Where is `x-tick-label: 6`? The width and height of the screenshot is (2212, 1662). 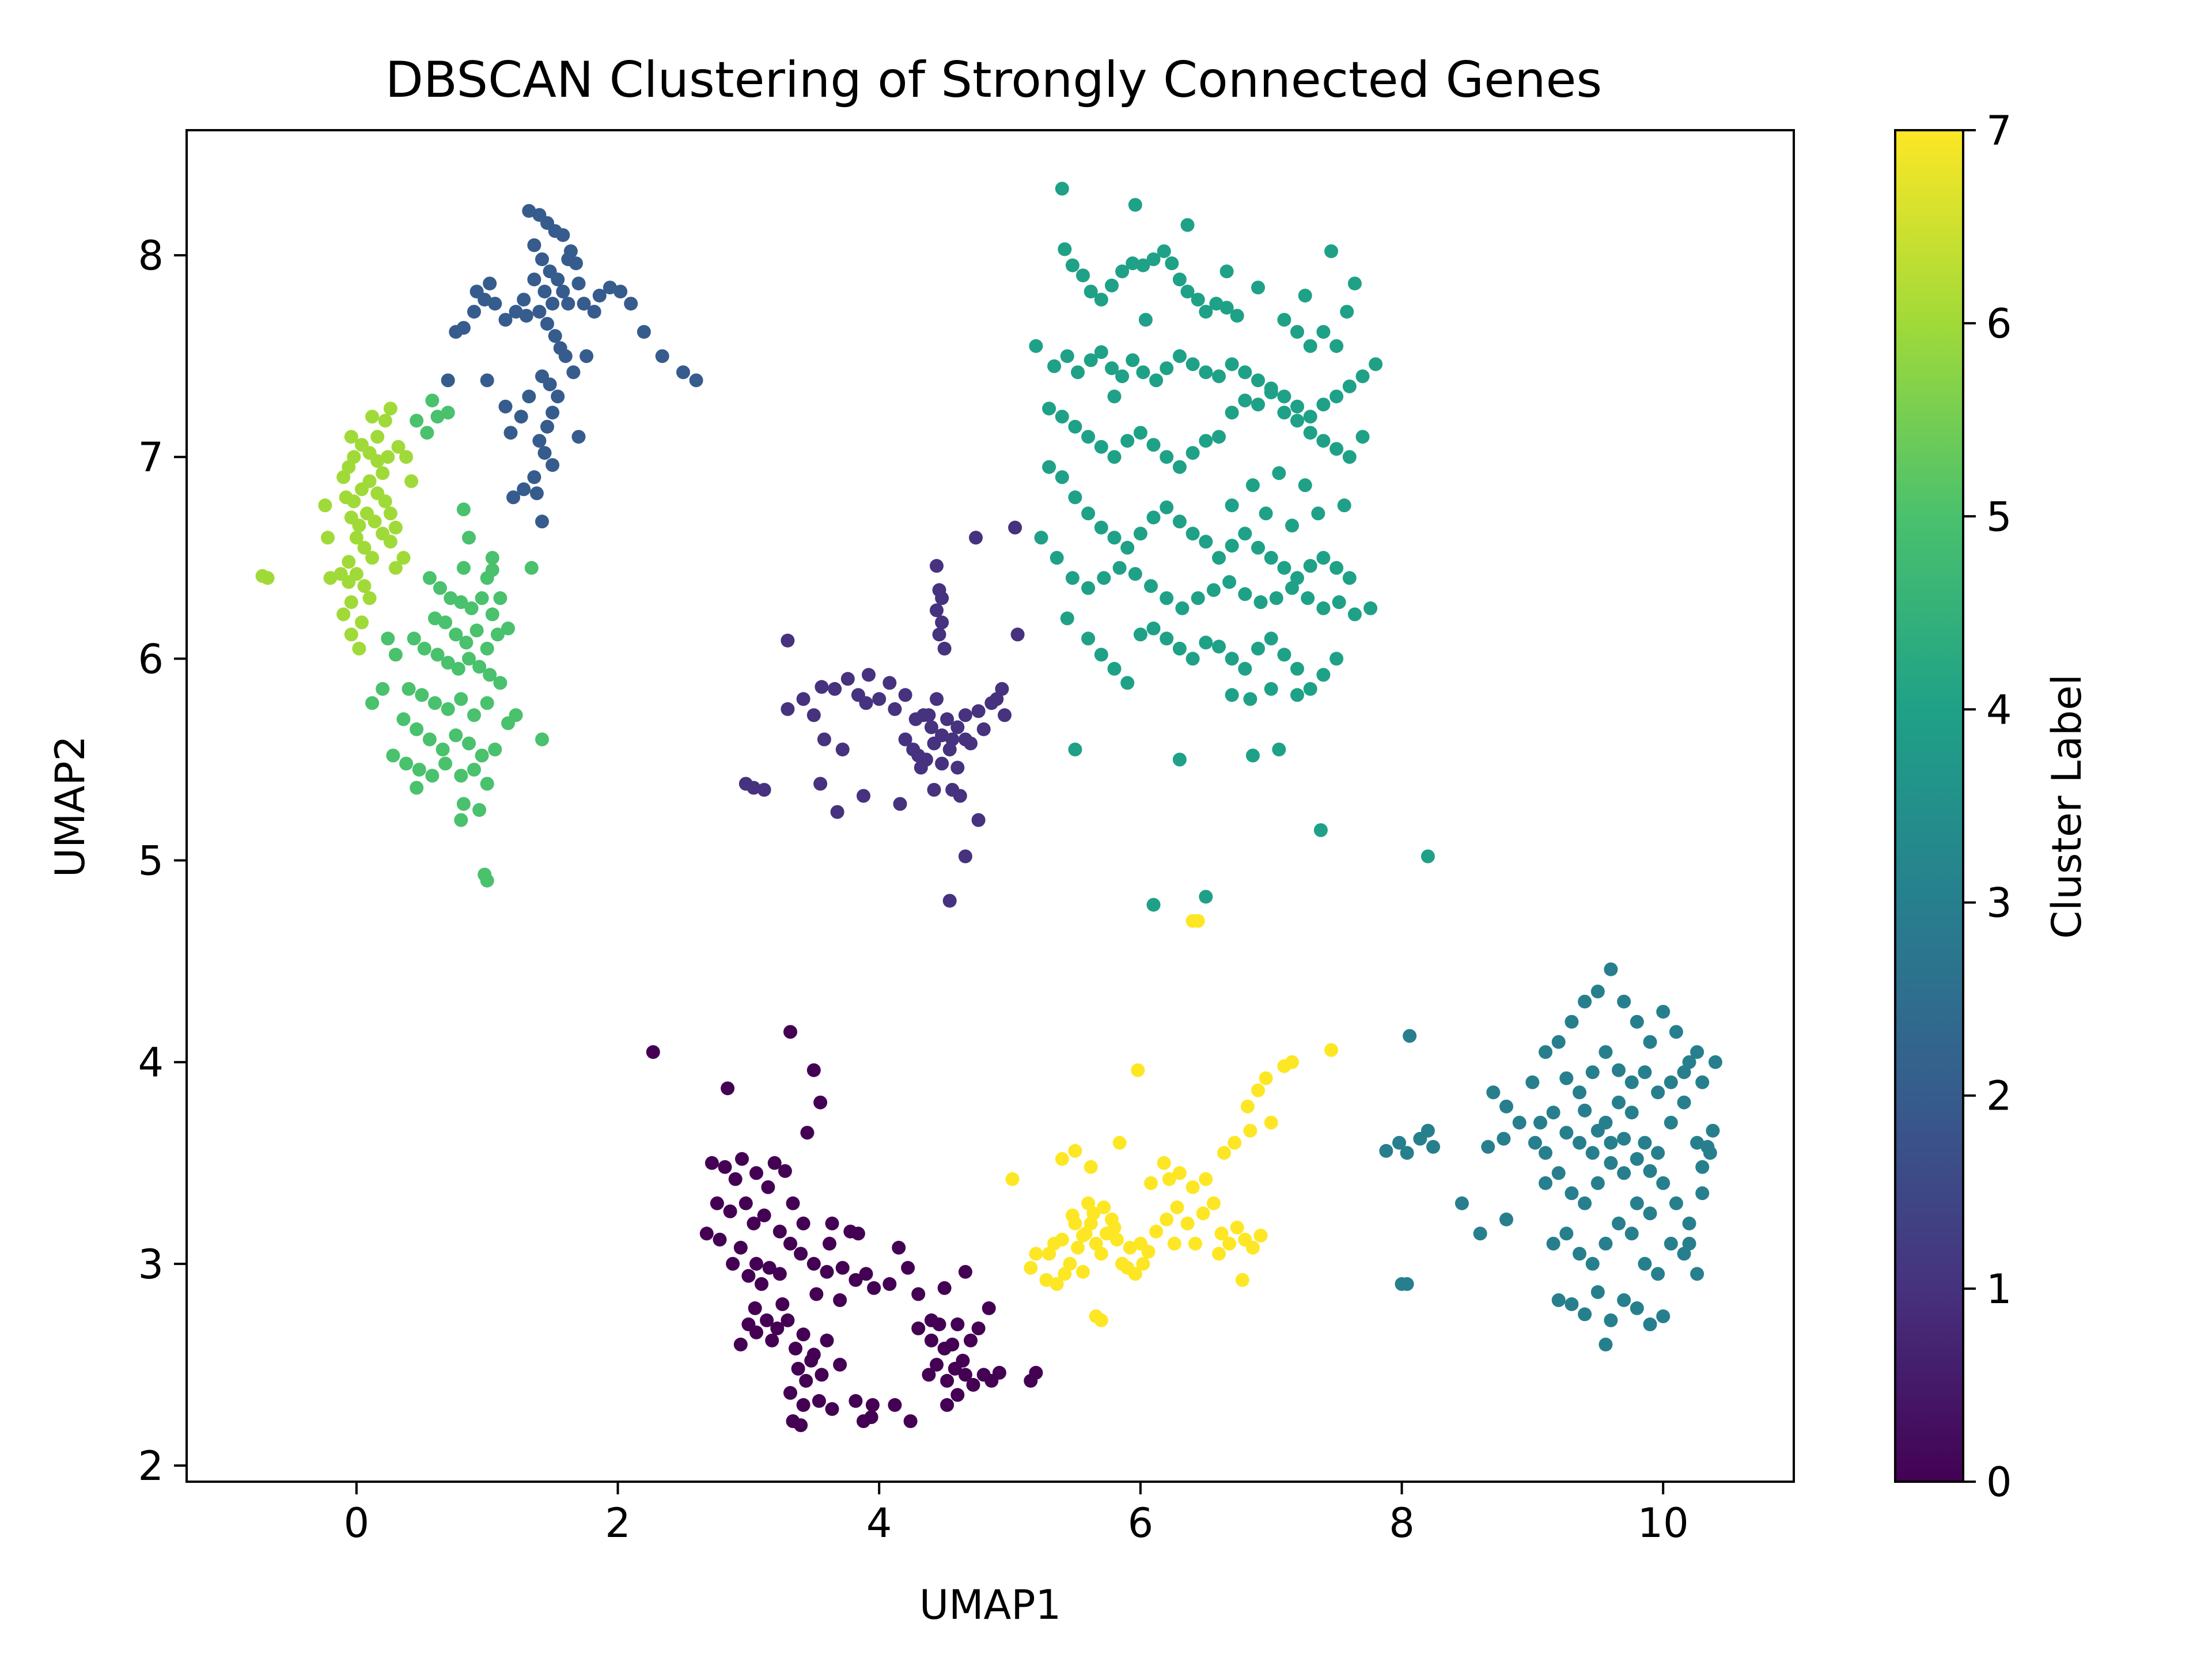 x-tick-label: 6 is located at coordinates (1141, 1523).